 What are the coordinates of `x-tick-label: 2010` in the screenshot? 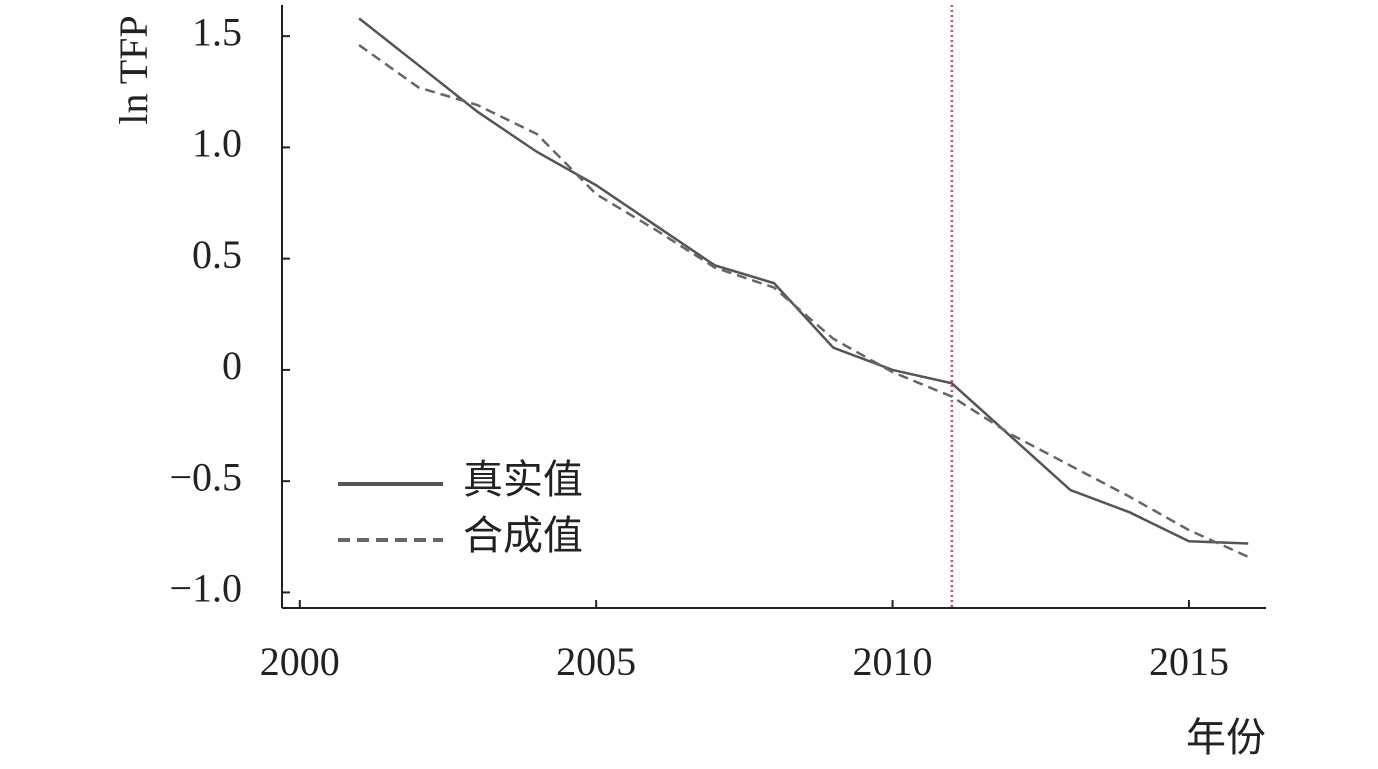 It's located at (893, 661).